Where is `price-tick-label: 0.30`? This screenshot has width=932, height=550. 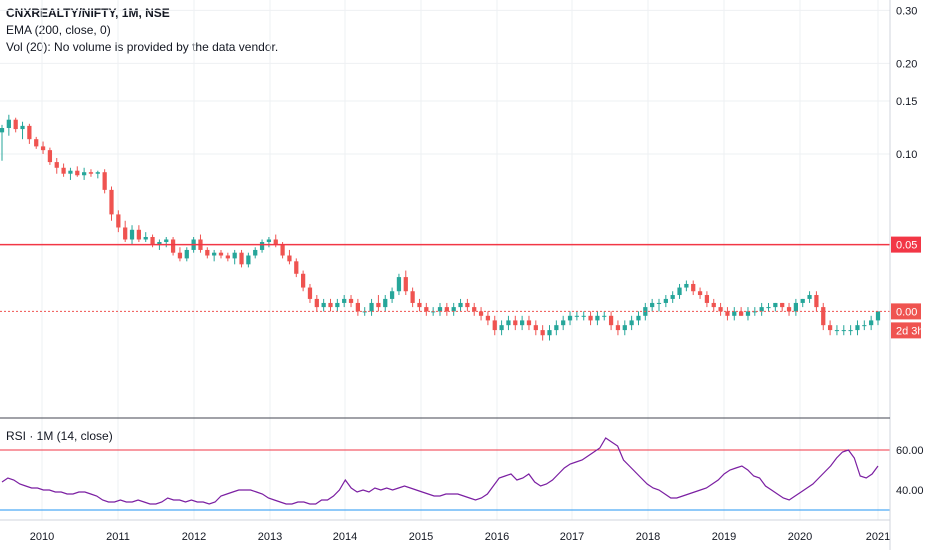 price-tick-label: 0.30 is located at coordinates (906, 11).